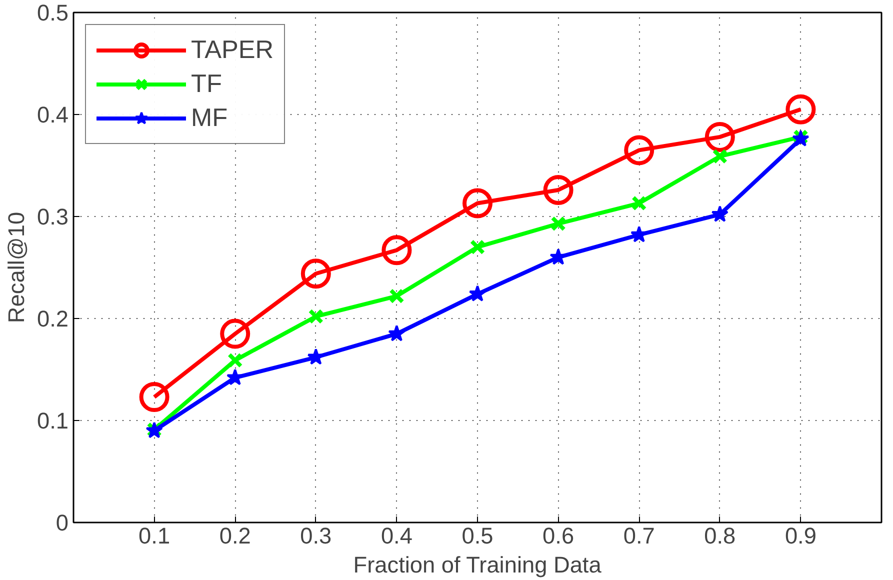 This screenshot has height=580, width=893. I want to click on x-tick-label: 0.8, so click(720, 535).